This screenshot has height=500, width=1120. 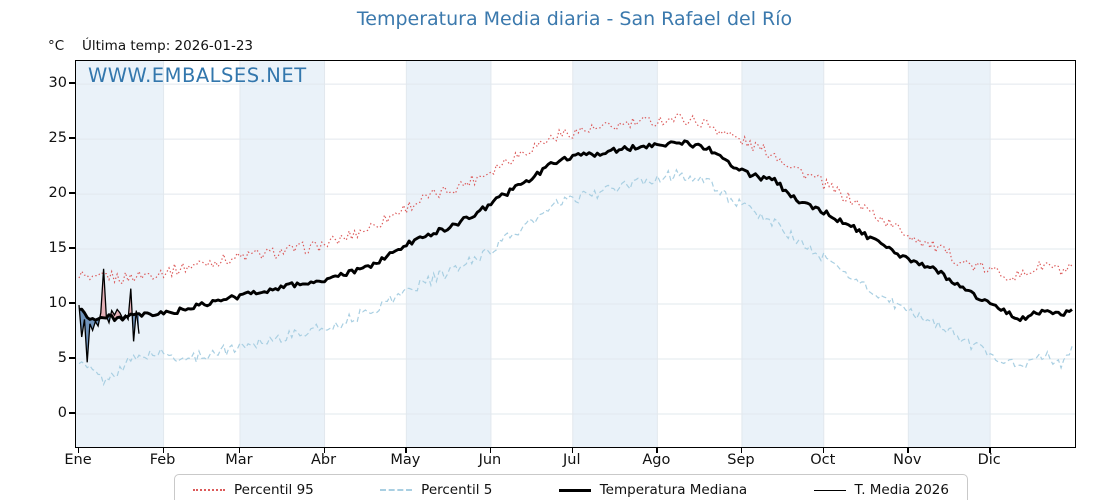 I want to click on subtitle-row: °C Última temp: 2026-01-23, so click(x=560, y=47).